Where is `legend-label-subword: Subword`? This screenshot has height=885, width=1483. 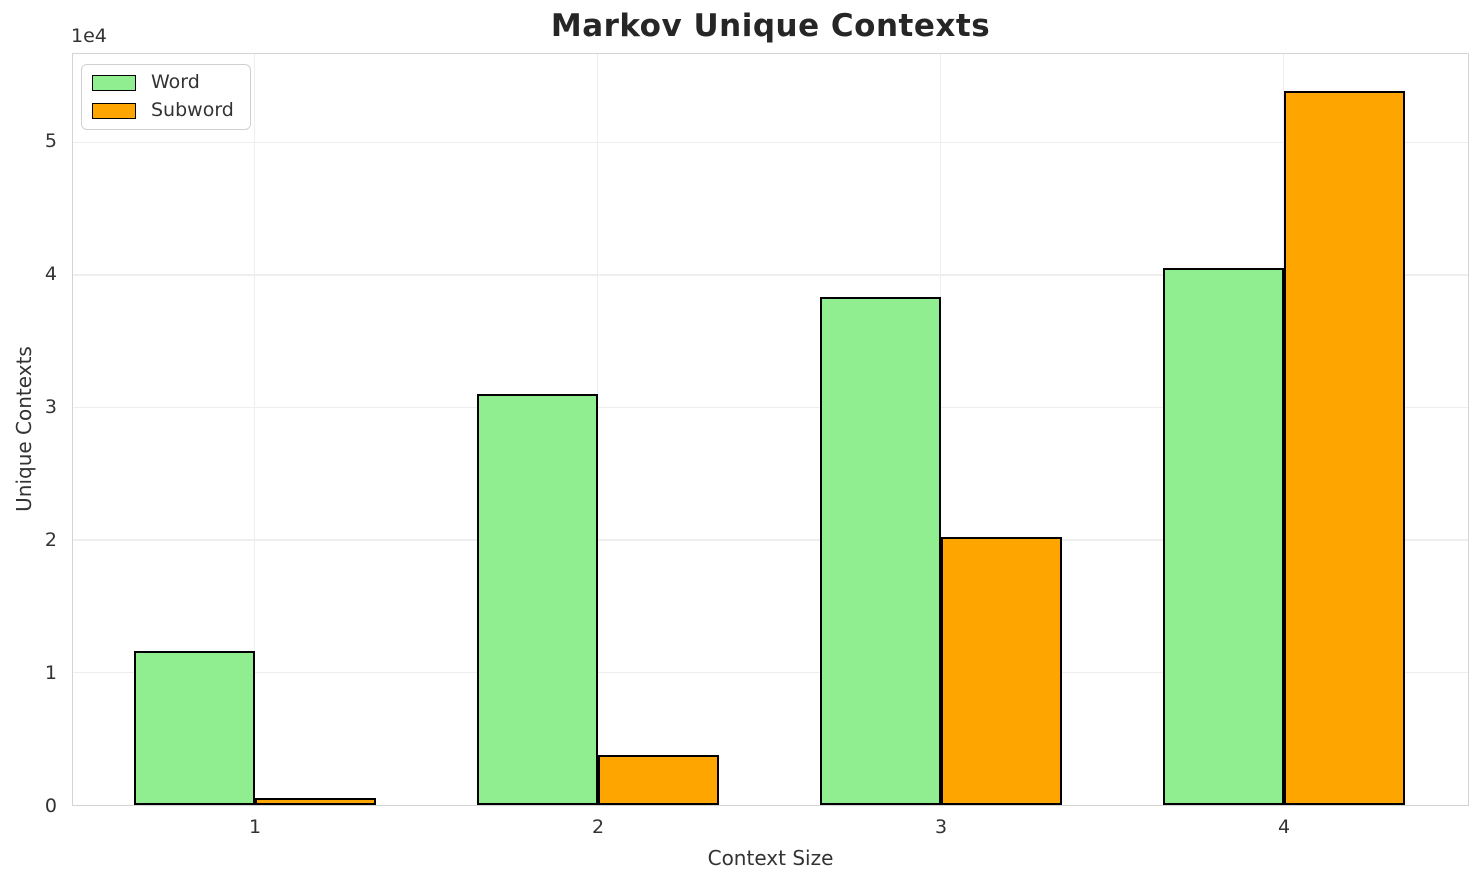 legend-label-subword: Subword is located at coordinates (192, 110).